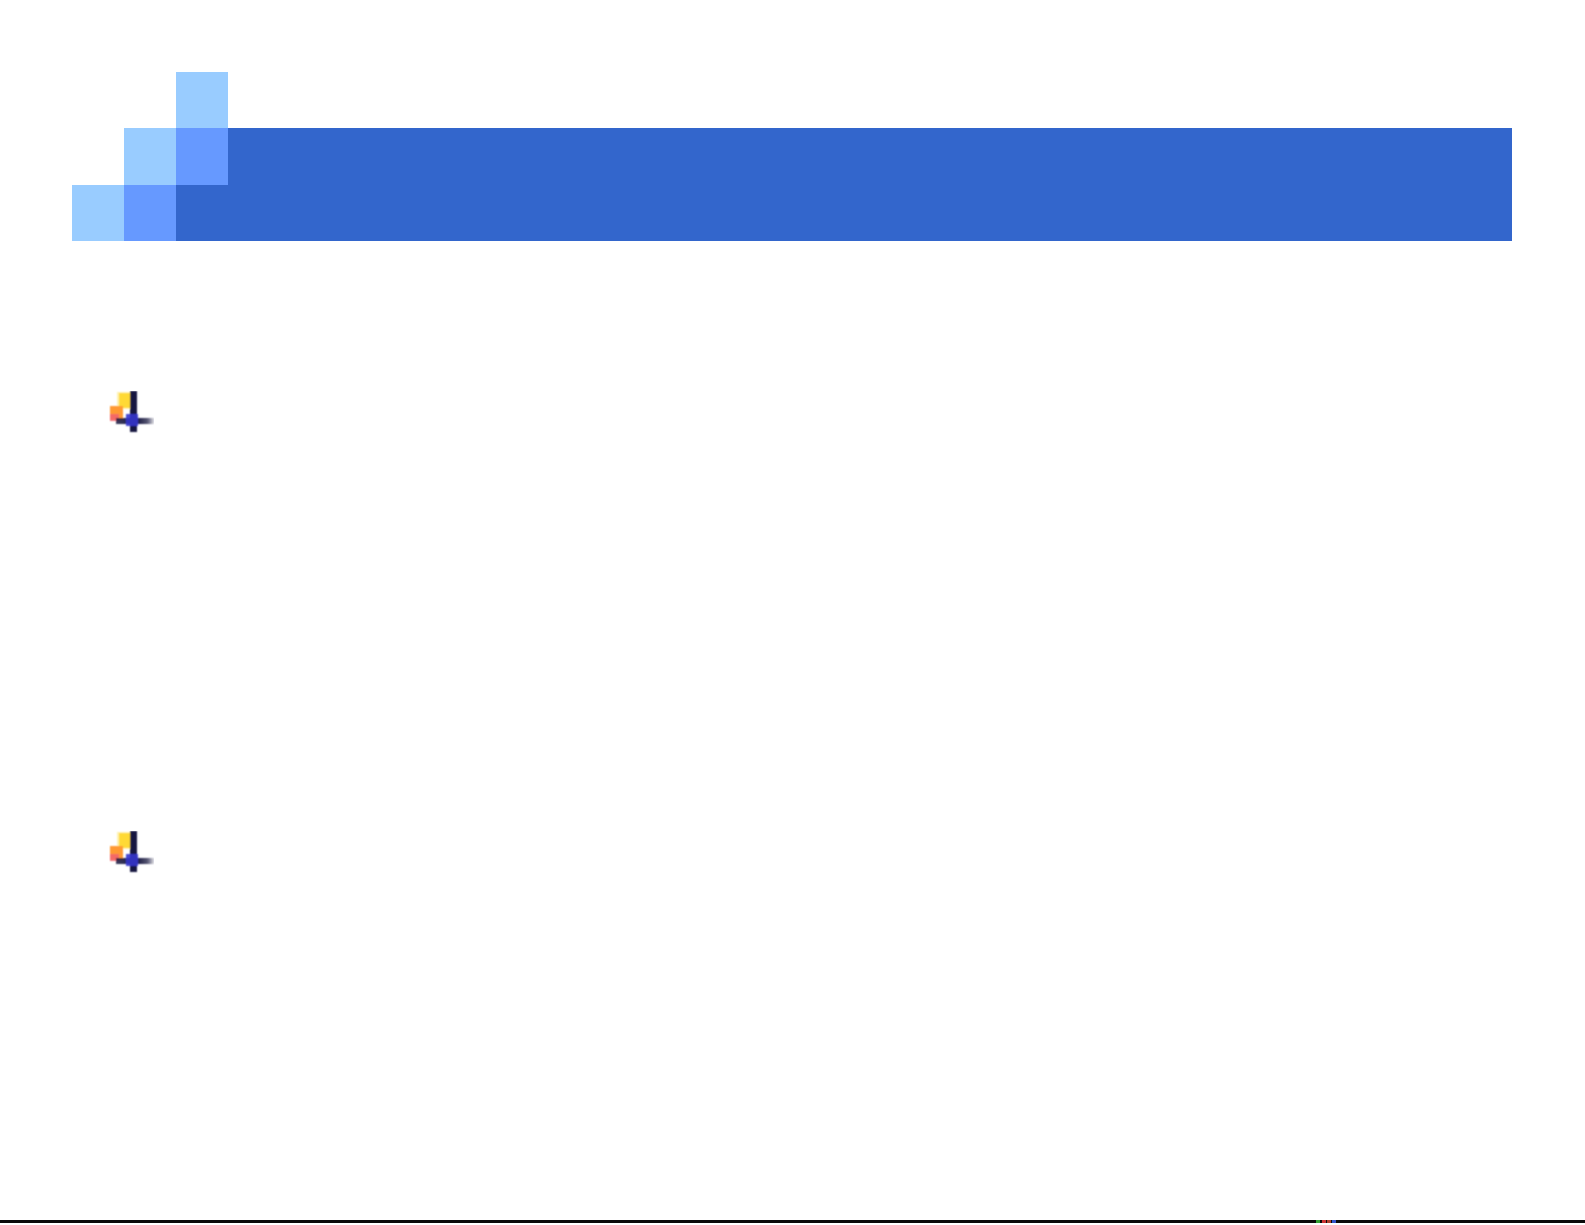  I want to click on title-banner, so click(870, 184).